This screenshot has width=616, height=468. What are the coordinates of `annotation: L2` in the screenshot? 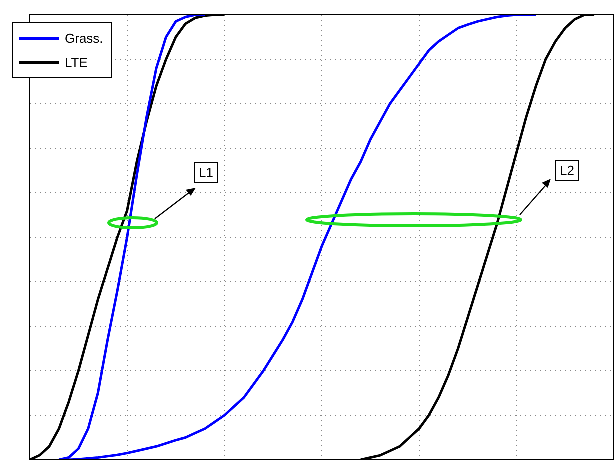 It's located at (567, 170).